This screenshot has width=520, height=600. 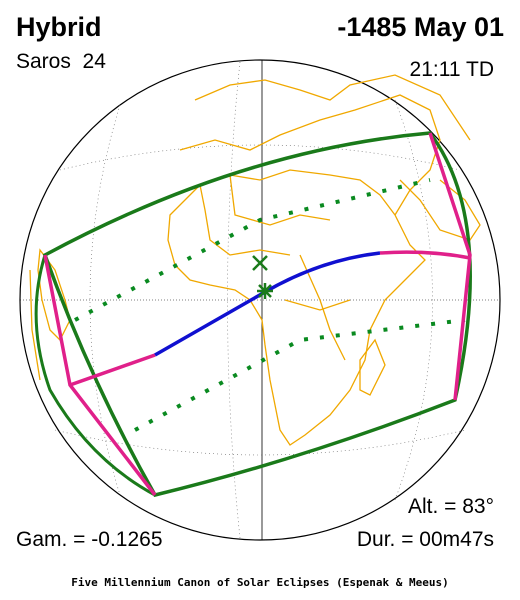 What do you see at coordinates (420, 27) in the screenshot?
I see `eclipse-date: -1485 May 01` at bounding box center [420, 27].